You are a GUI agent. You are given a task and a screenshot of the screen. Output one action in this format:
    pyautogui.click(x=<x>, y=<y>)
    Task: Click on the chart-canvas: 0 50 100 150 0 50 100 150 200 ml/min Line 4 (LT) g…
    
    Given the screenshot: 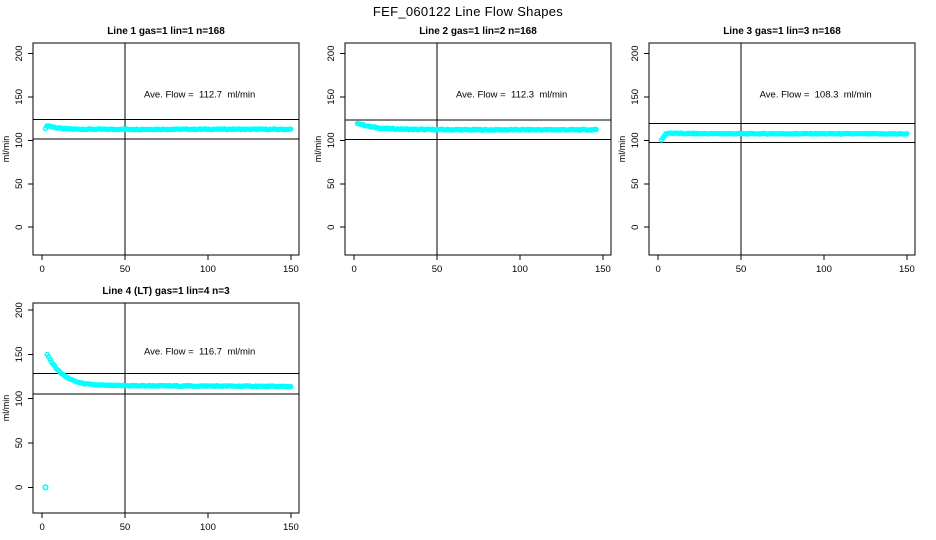 What is the action you would take?
    pyautogui.click(x=150, y=409)
    